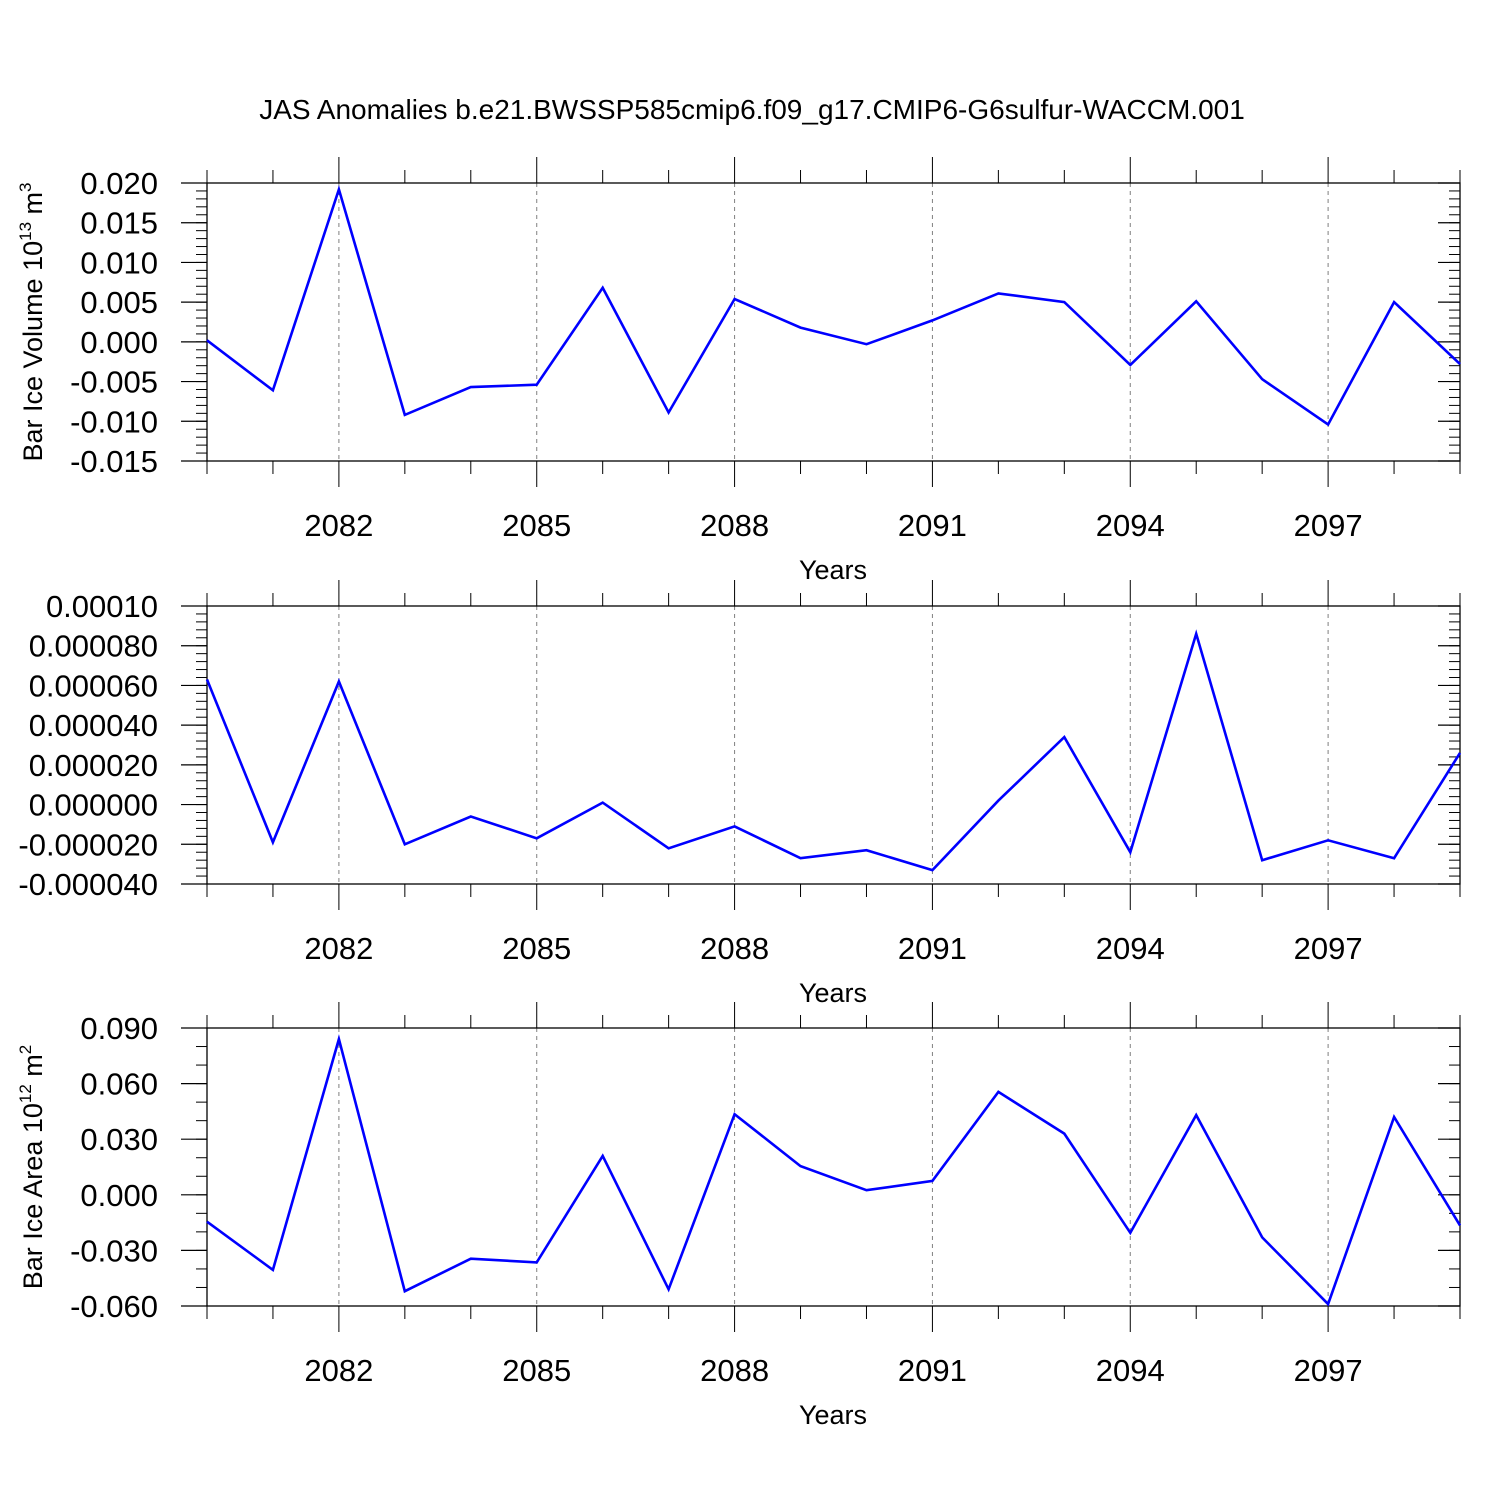 The width and height of the screenshot is (1500, 1500). Describe the element at coordinates (119, 1139) in the screenshot. I see `y-tick-label: 0.030` at that location.